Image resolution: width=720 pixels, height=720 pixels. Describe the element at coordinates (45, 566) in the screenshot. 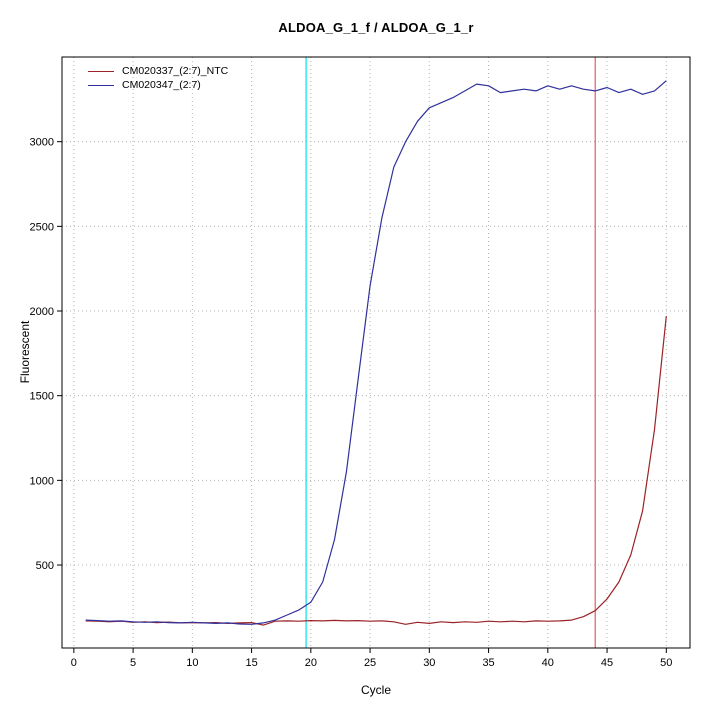

I see `y-tick-label-500: 500` at that location.